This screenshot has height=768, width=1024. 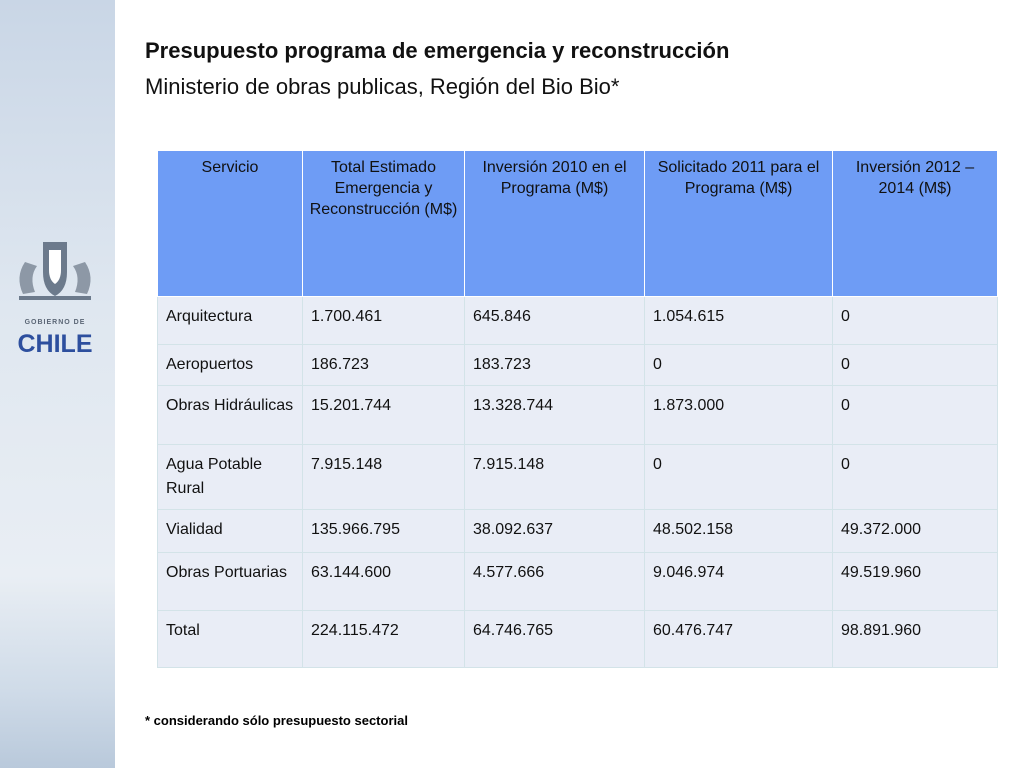 I want to click on cell: 4.577.666, so click(x=554, y=581).